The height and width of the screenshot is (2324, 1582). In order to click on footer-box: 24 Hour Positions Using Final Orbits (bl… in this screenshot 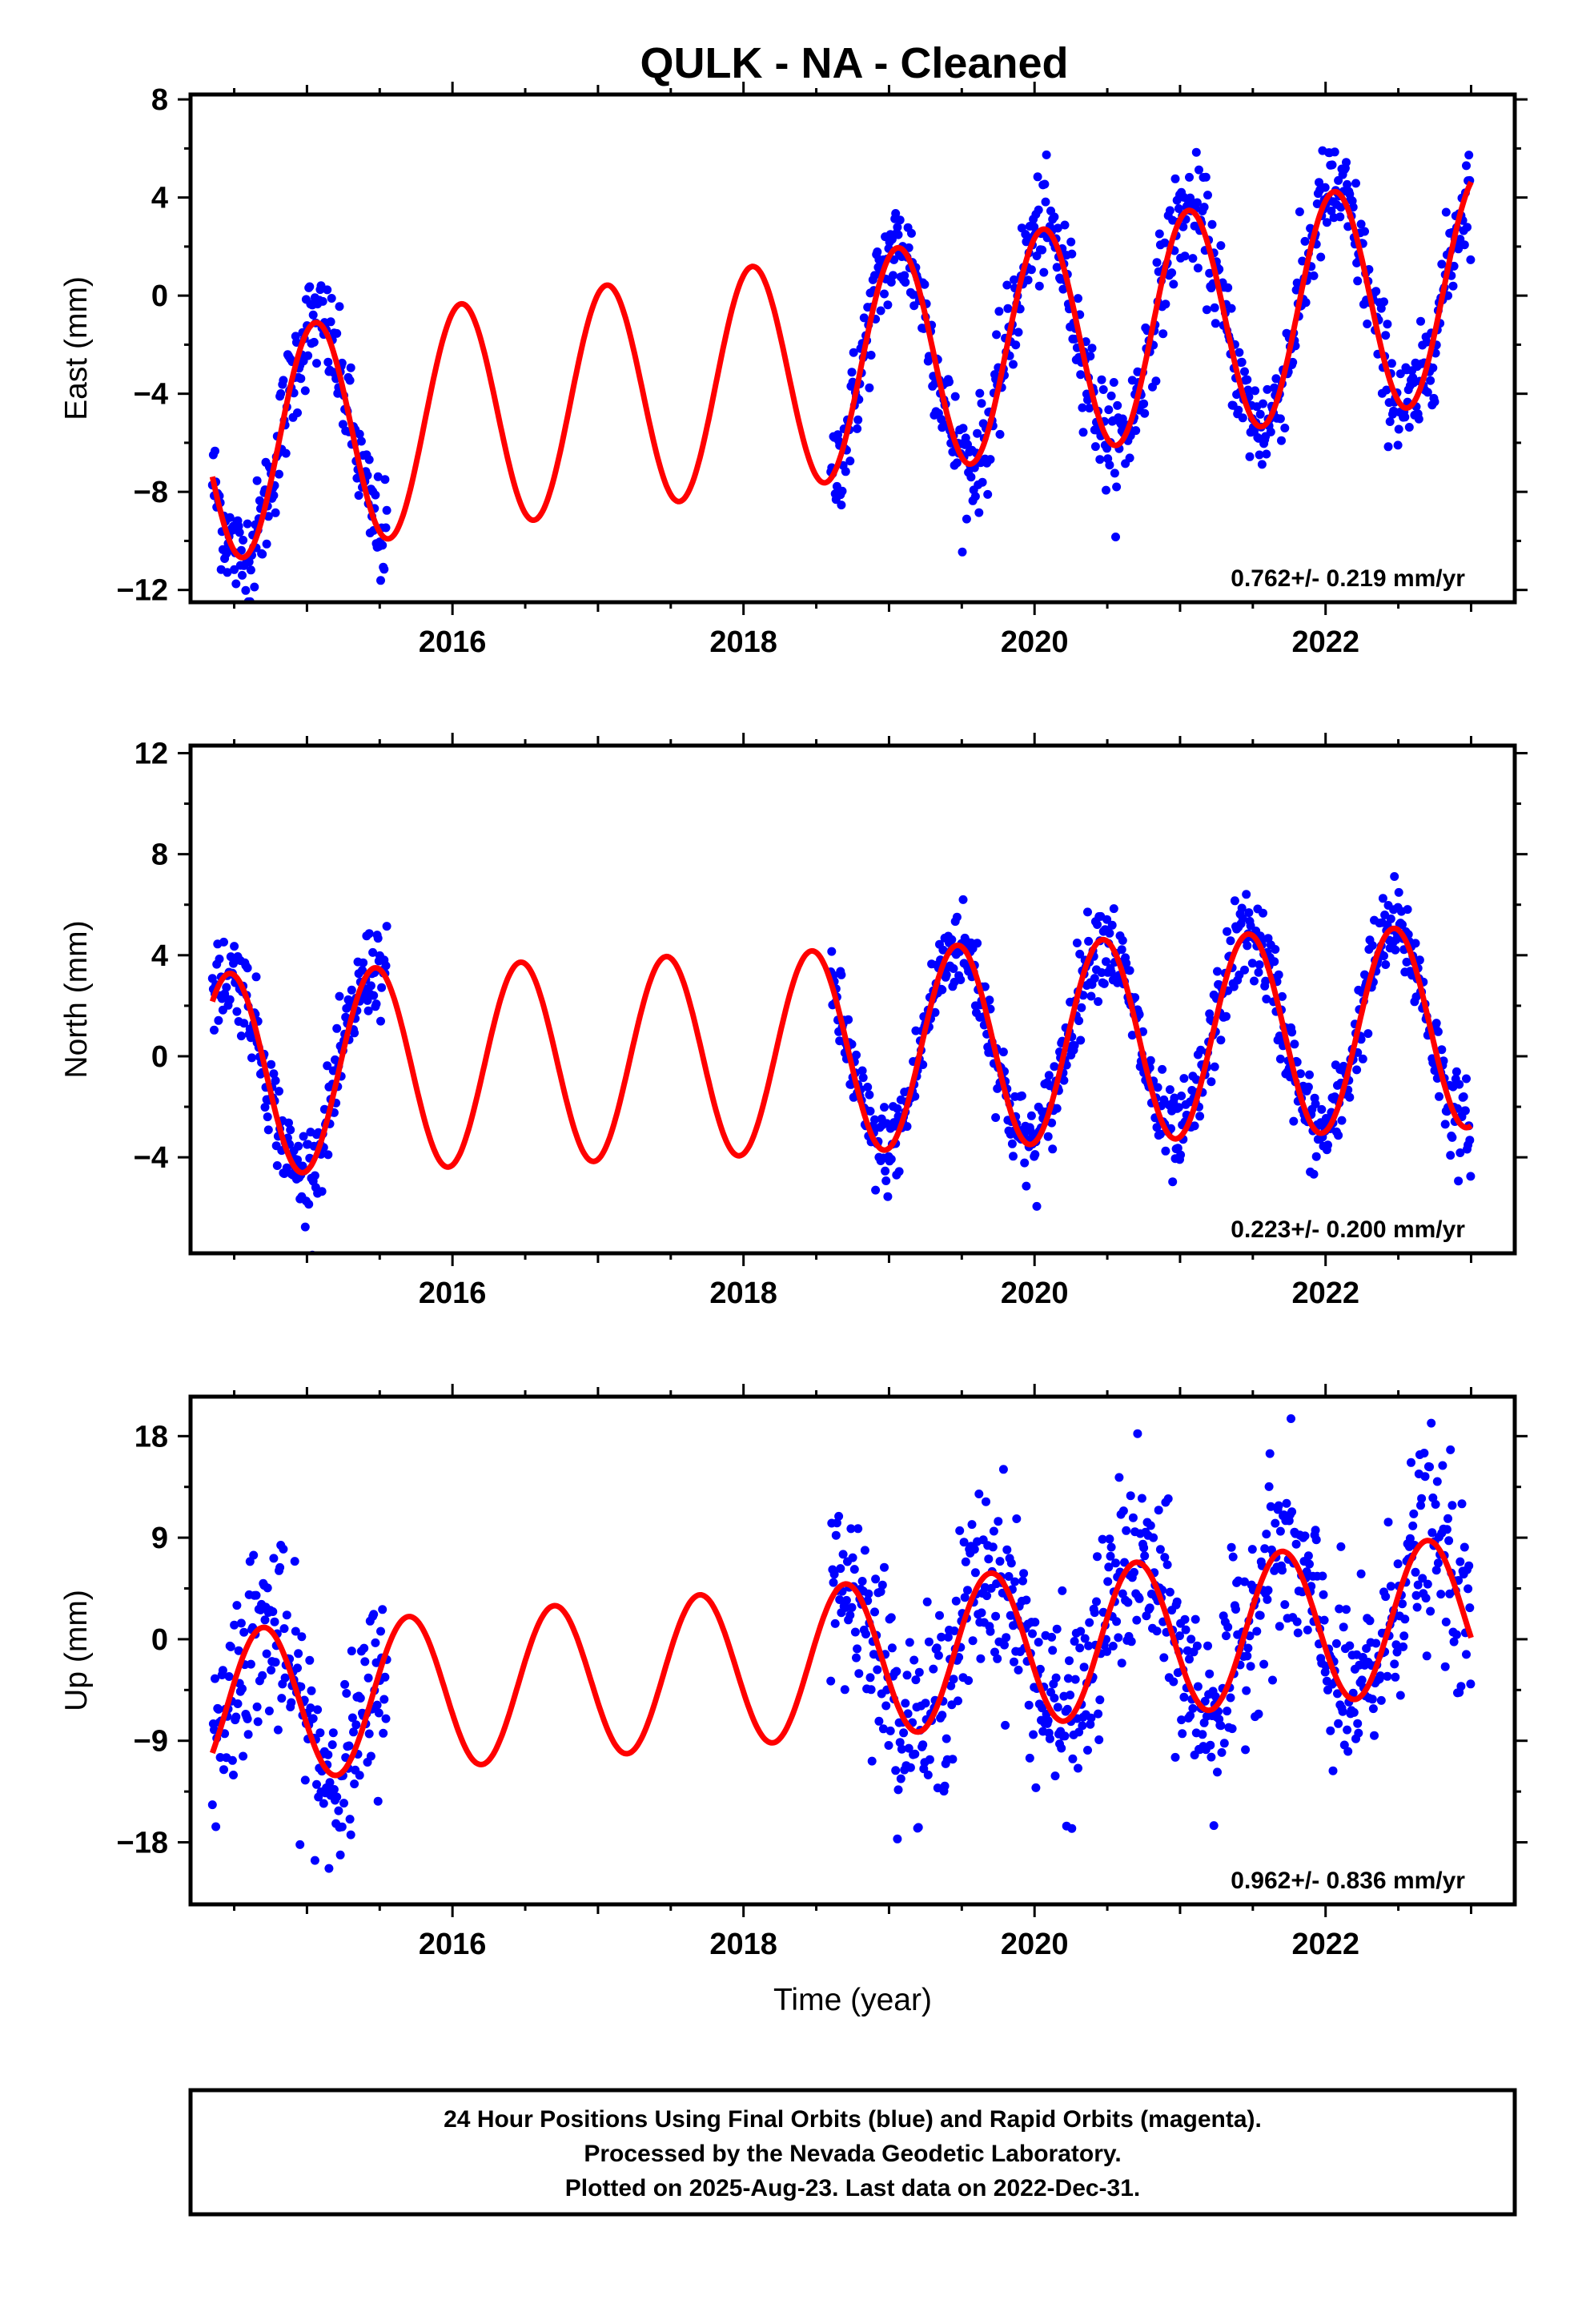, I will do `click(852, 2152)`.